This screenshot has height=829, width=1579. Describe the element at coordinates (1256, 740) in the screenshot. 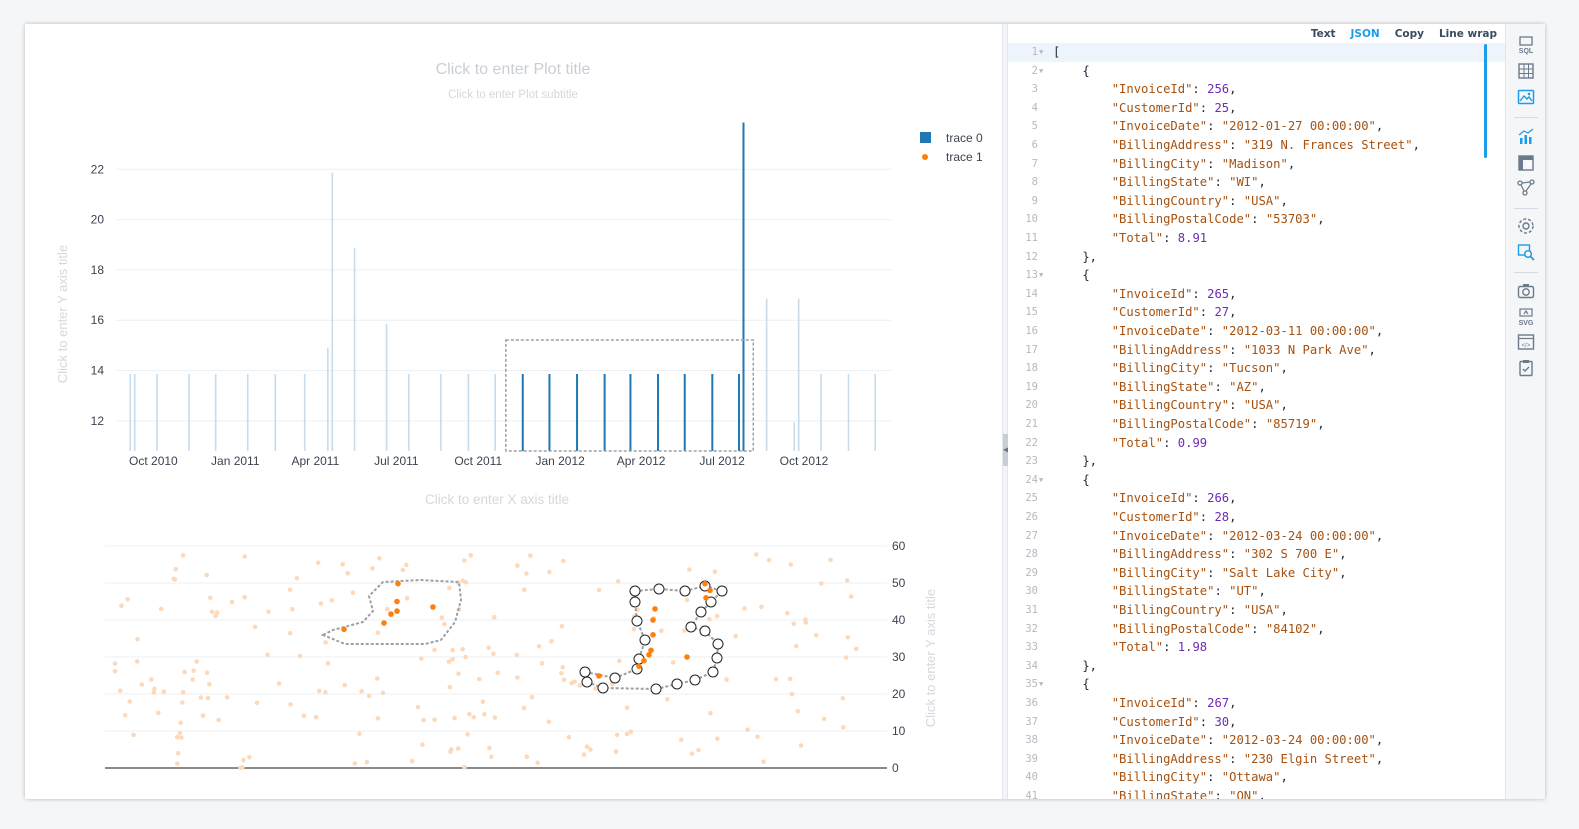

I see `code-line: 38 "InvoiceDate": "2012-03-24 00:00:00",` at that location.